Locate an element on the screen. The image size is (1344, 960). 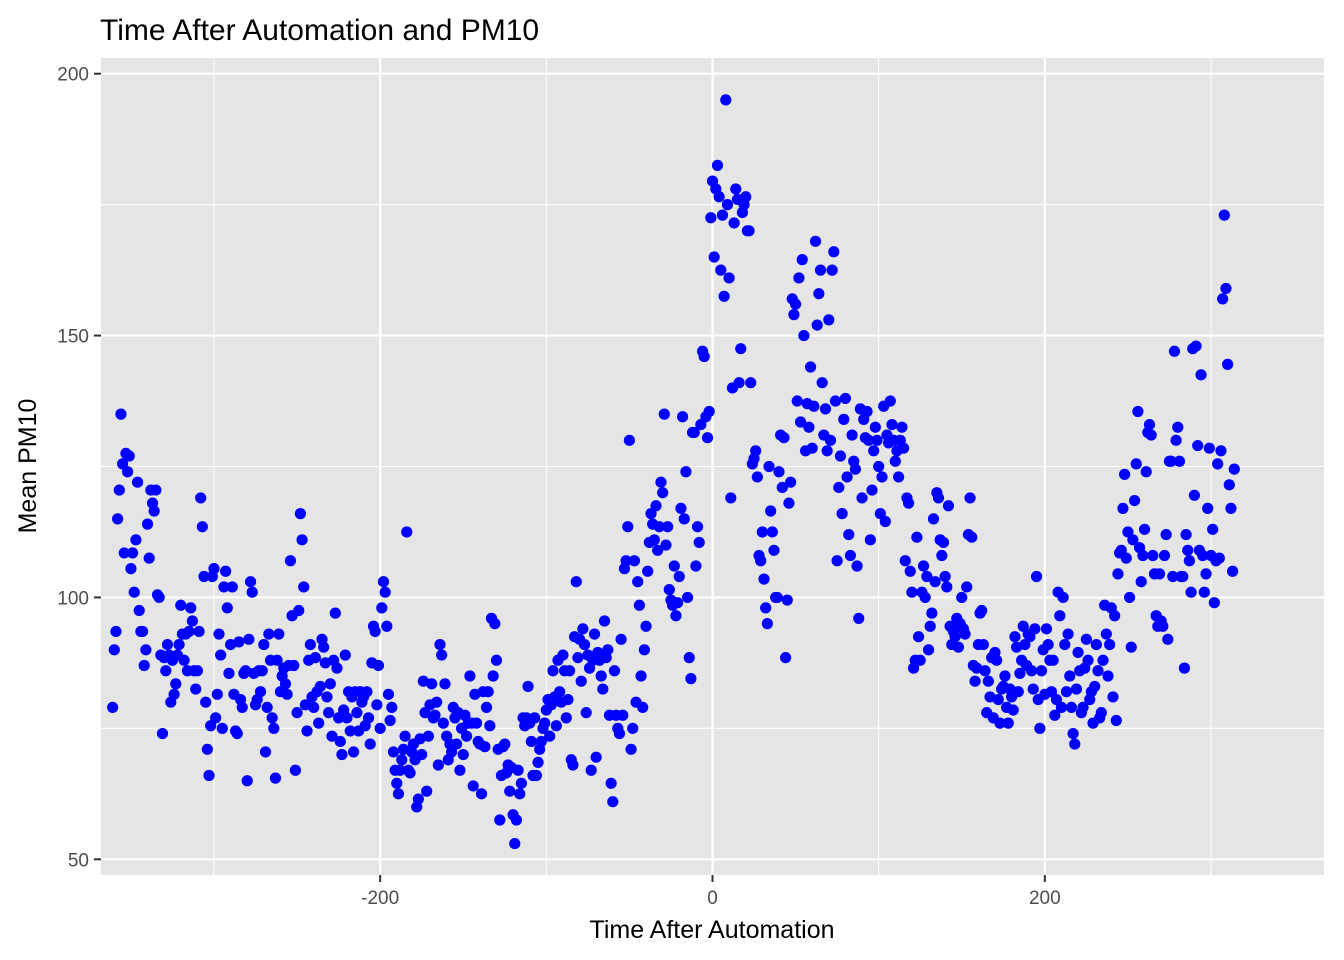
chart-title: Time After Automation and PM10 is located at coordinates (319, 30).